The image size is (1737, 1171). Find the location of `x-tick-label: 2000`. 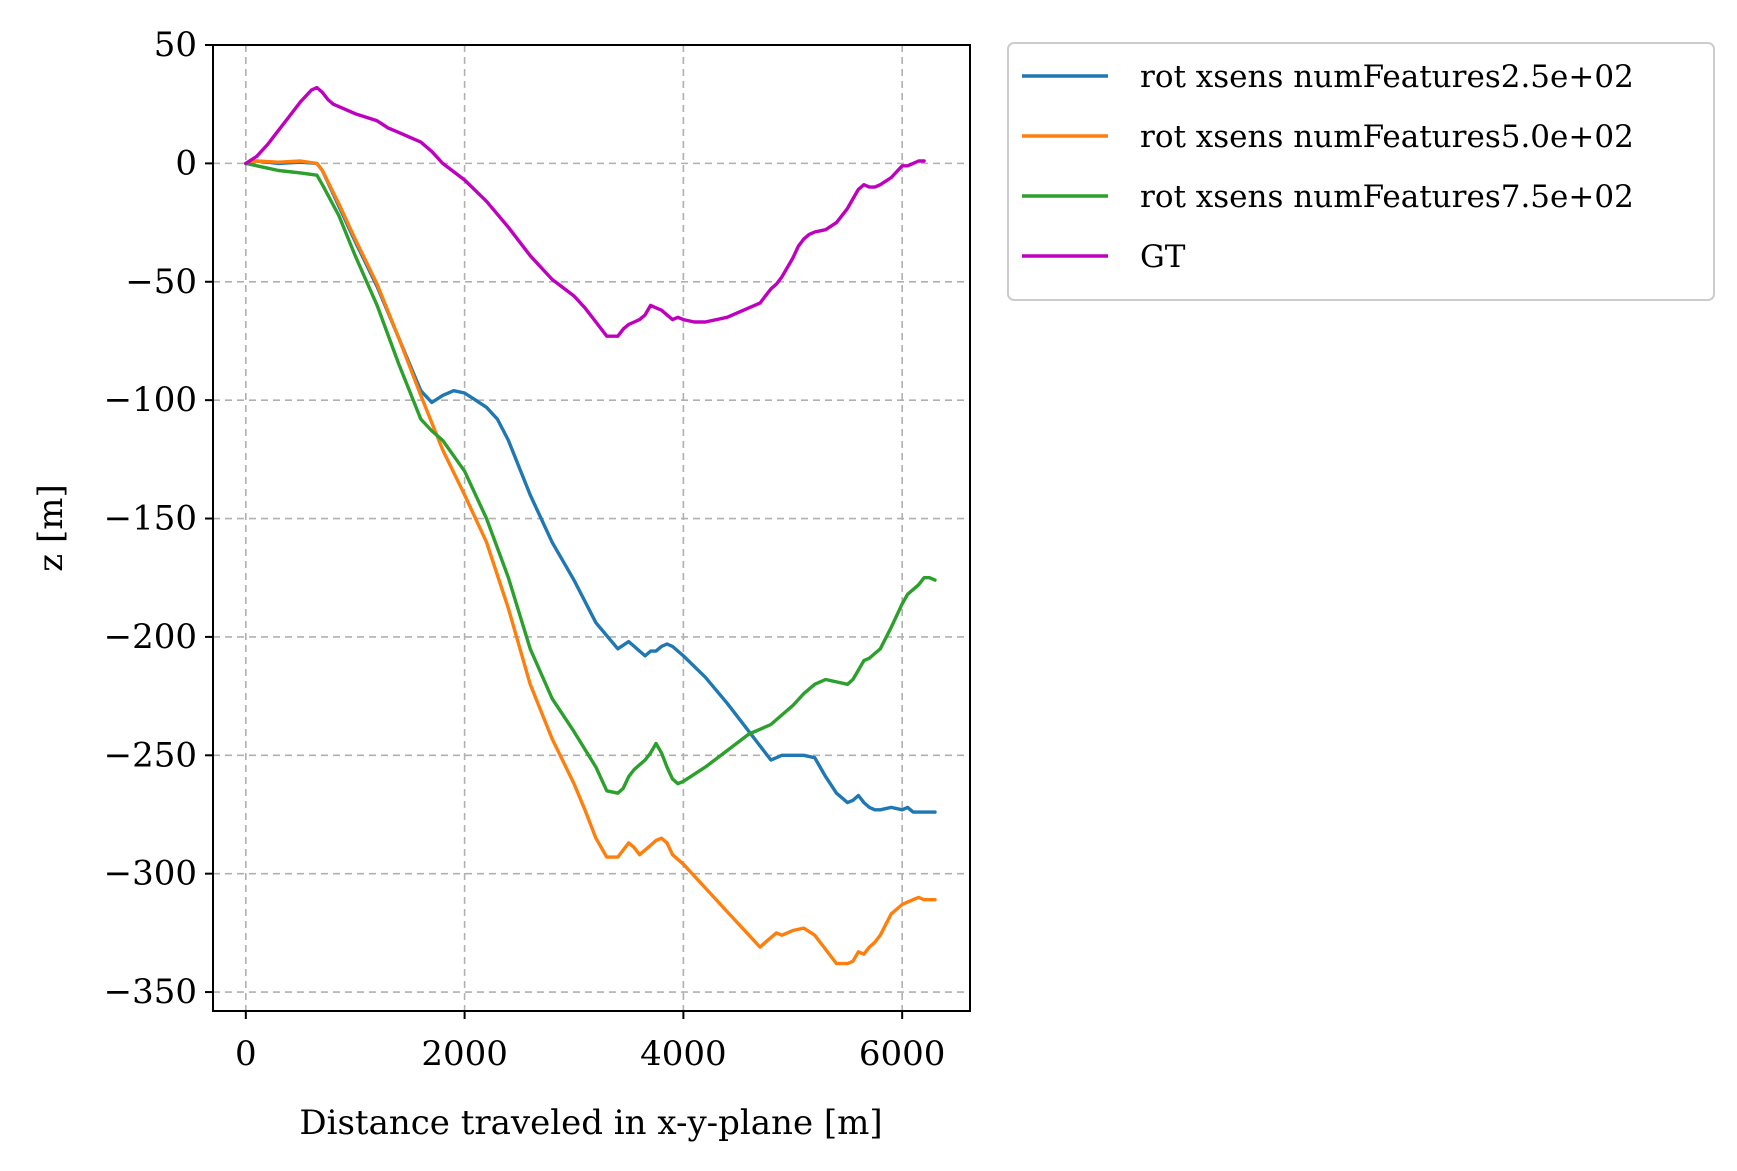

x-tick-label: 2000 is located at coordinates (464, 1054).